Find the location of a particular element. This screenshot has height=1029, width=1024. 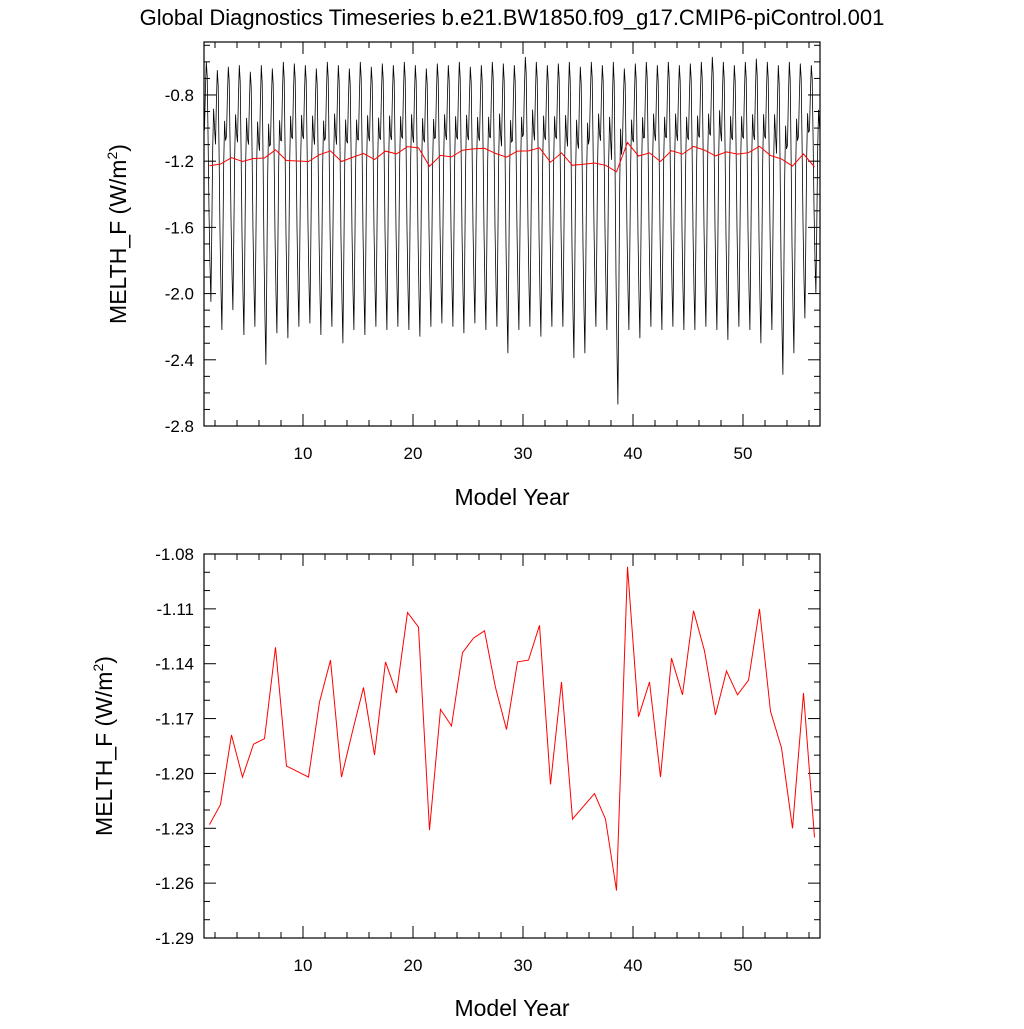

top-y-axis-label: MELTH_F (W/m2) is located at coordinates (117, 234).